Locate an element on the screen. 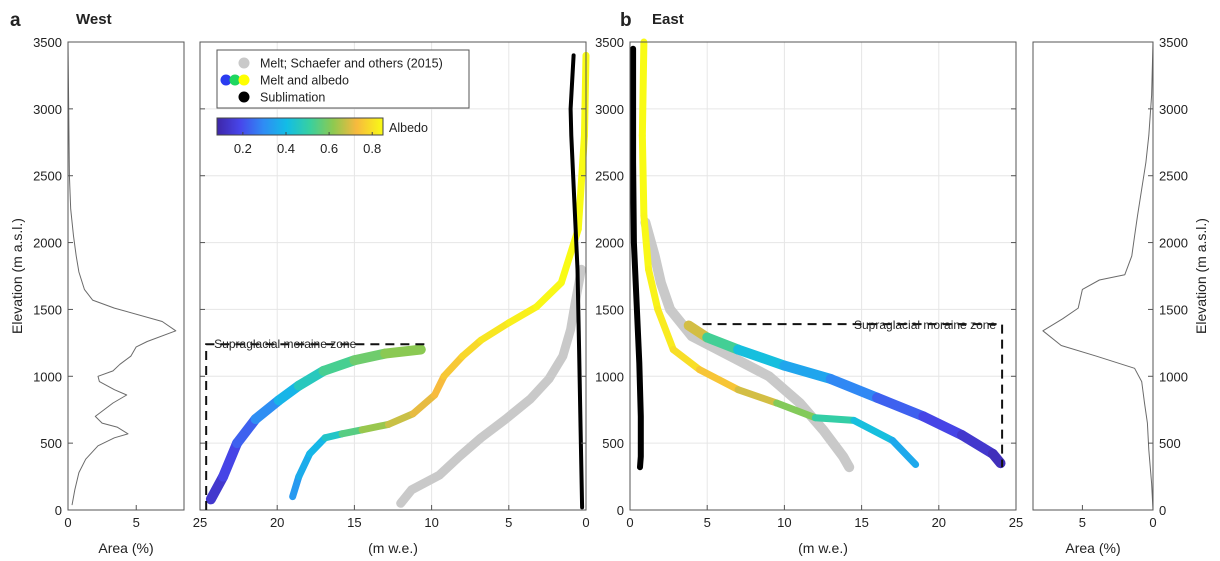  panel-label: a is located at coordinates (15, 20).